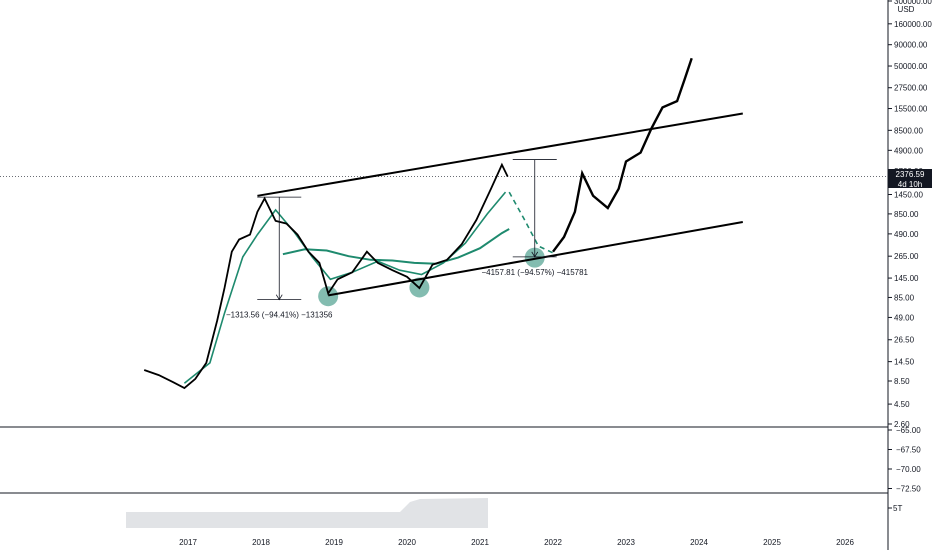 This screenshot has height=550, width=932. Describe the element at coordinates (334, 542) in the screenshot. I see `time-tick-label: 2019` at that location.